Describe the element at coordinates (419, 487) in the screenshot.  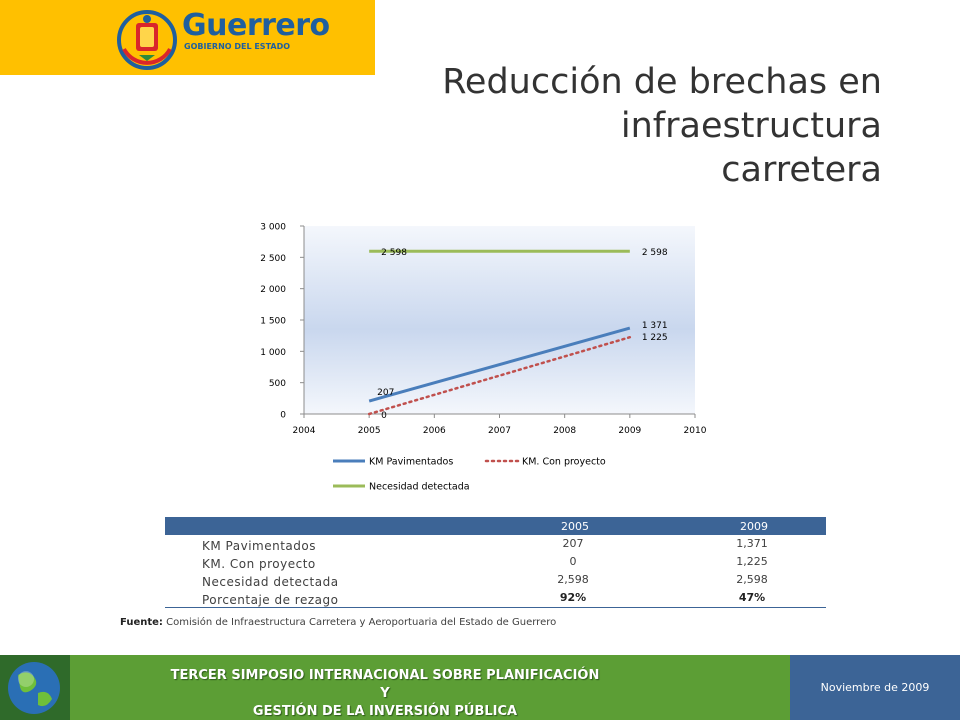
I see `legend-label: Necesidad detectada` at that location.